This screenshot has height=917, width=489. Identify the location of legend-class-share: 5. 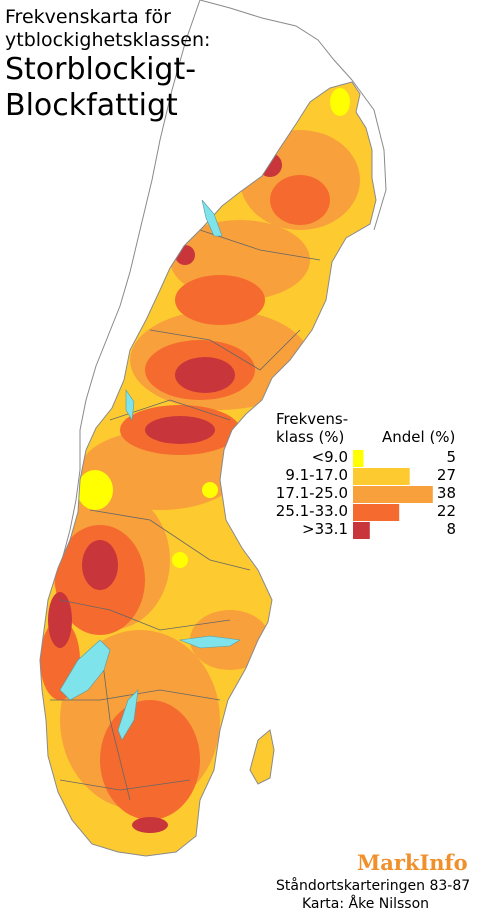
(451, 457).